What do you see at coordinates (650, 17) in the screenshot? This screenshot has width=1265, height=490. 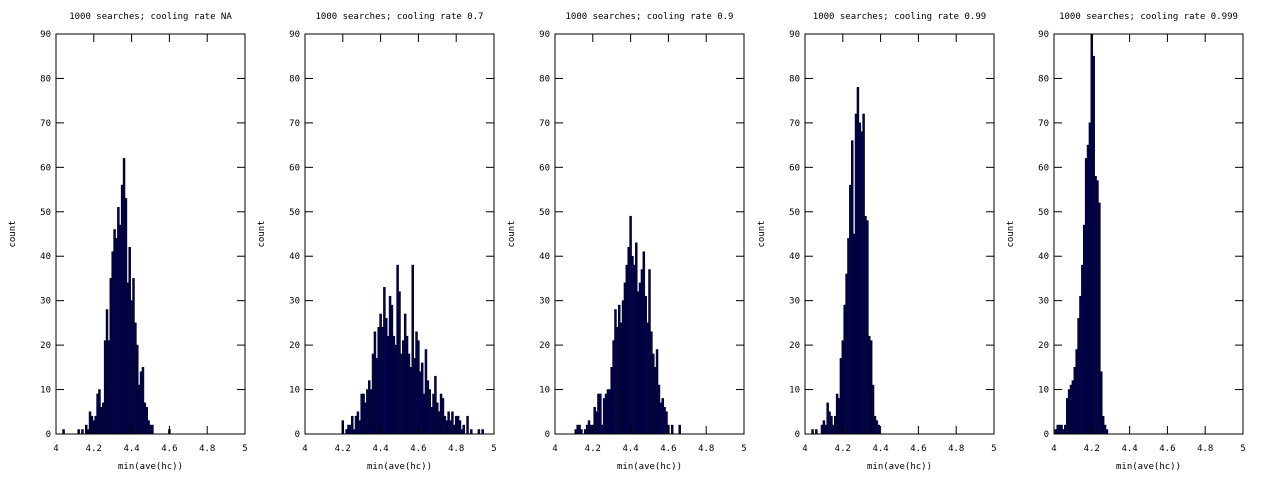 I see `chart-title: 1000 searches; cooling rate 0.9` at bounding box center [650, 17].